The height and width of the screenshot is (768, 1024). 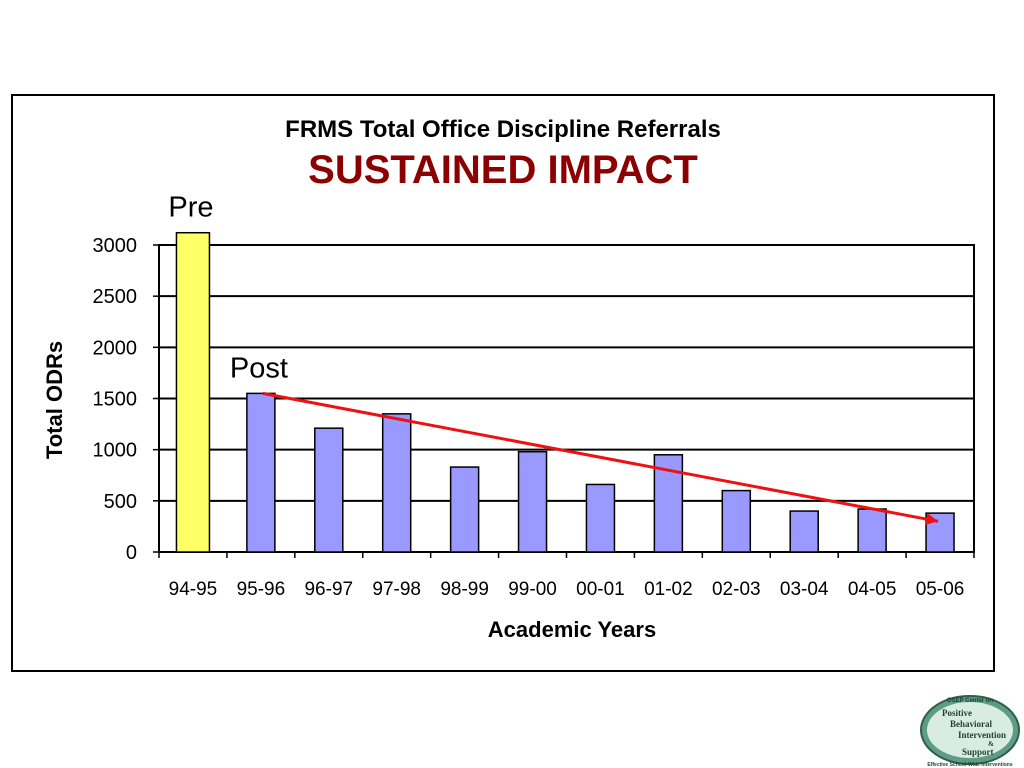 What do you see at coordinates (982, 735) in the screenshot?
I see `logo-line-3: Intervention` at bounding box center [982, 735].